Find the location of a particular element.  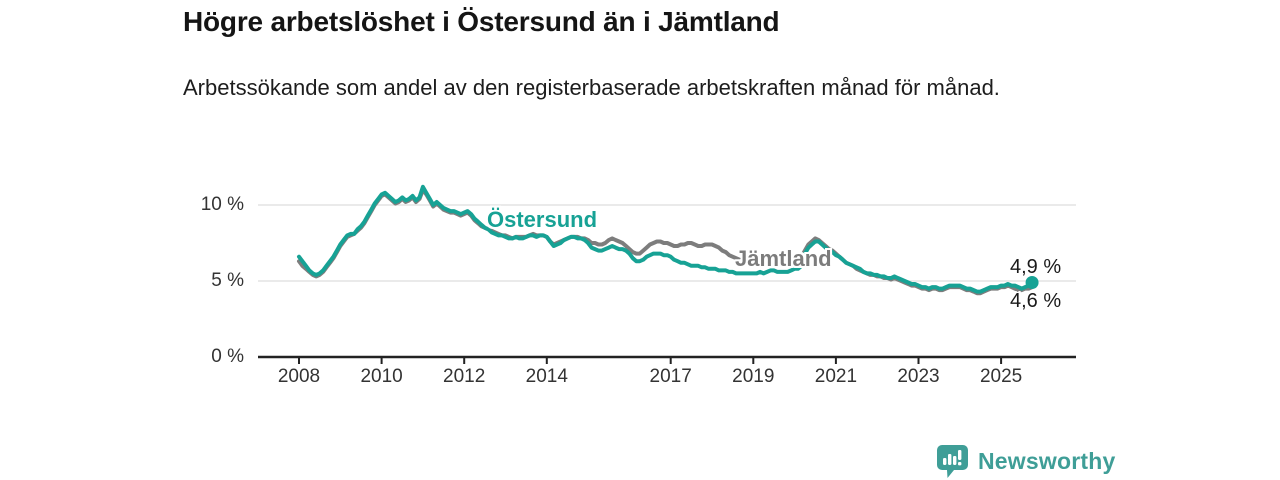

x-axis-tick-label: 2025 is located at coordinates (1001, 376).